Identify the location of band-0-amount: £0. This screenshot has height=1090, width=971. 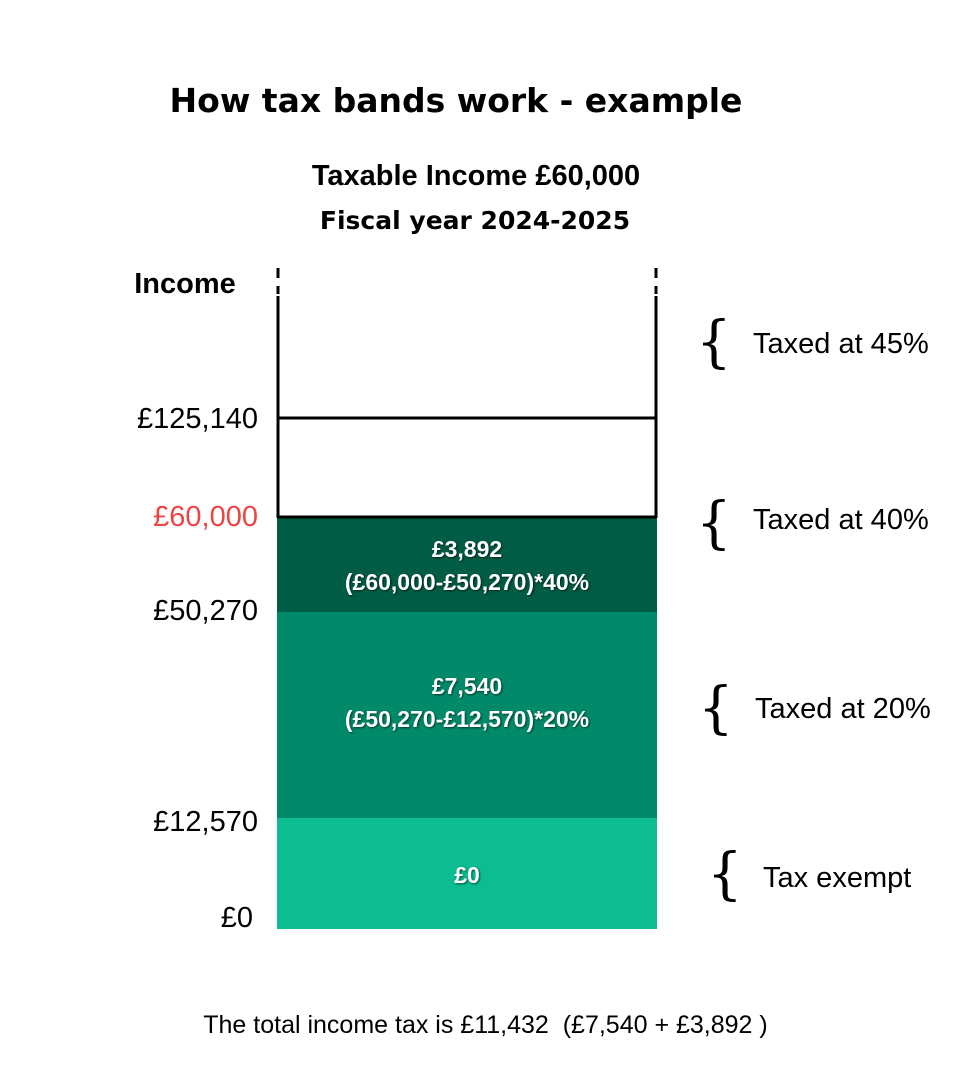
(467, 875).